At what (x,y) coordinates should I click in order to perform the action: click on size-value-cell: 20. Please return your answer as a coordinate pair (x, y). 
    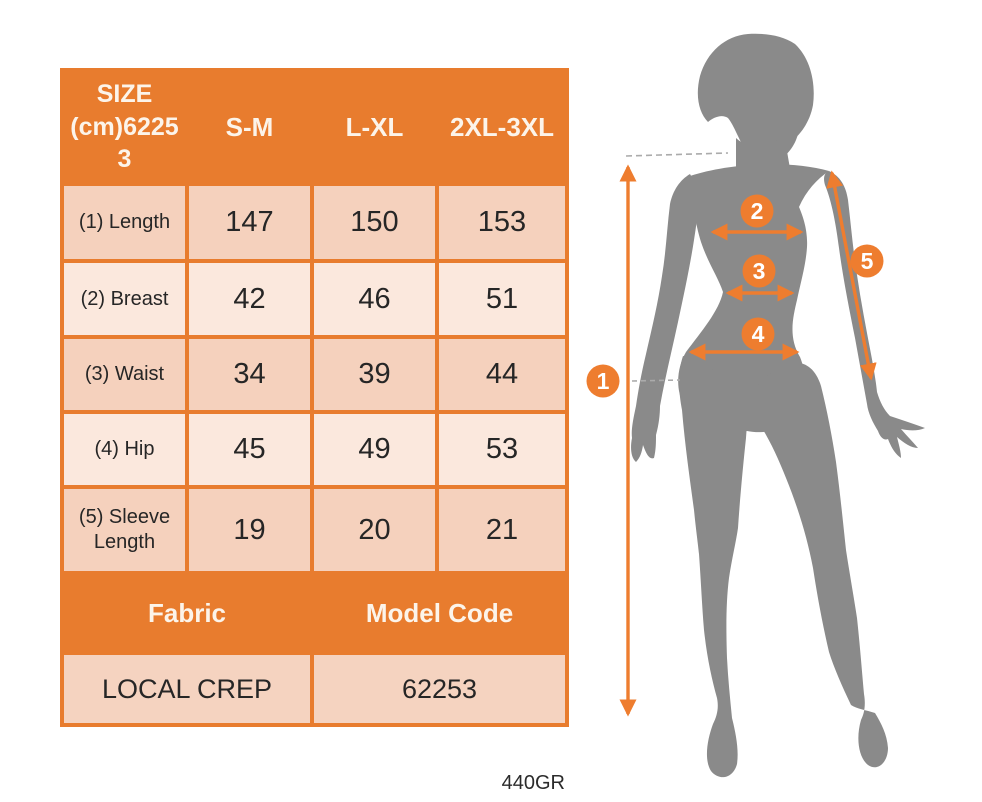
    Looking at the image, I should click on (374, 530).